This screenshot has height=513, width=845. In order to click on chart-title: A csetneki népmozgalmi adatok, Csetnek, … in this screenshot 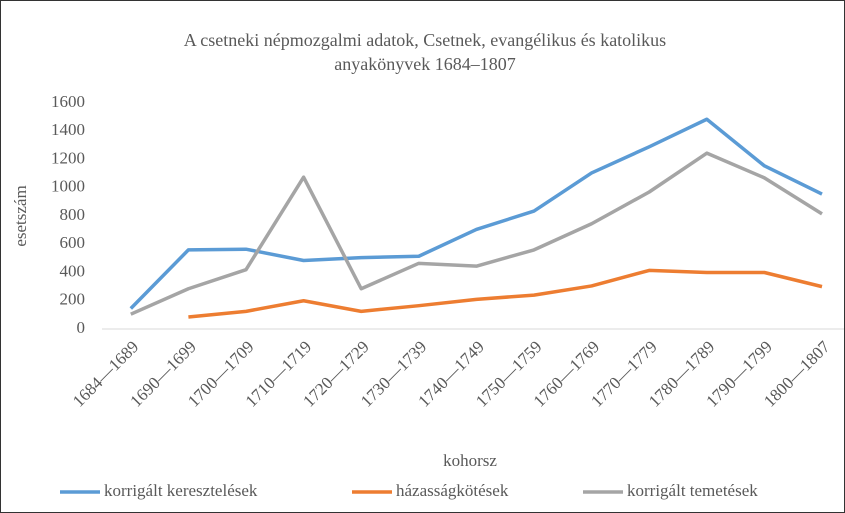, I will do `click(425, 40)`.